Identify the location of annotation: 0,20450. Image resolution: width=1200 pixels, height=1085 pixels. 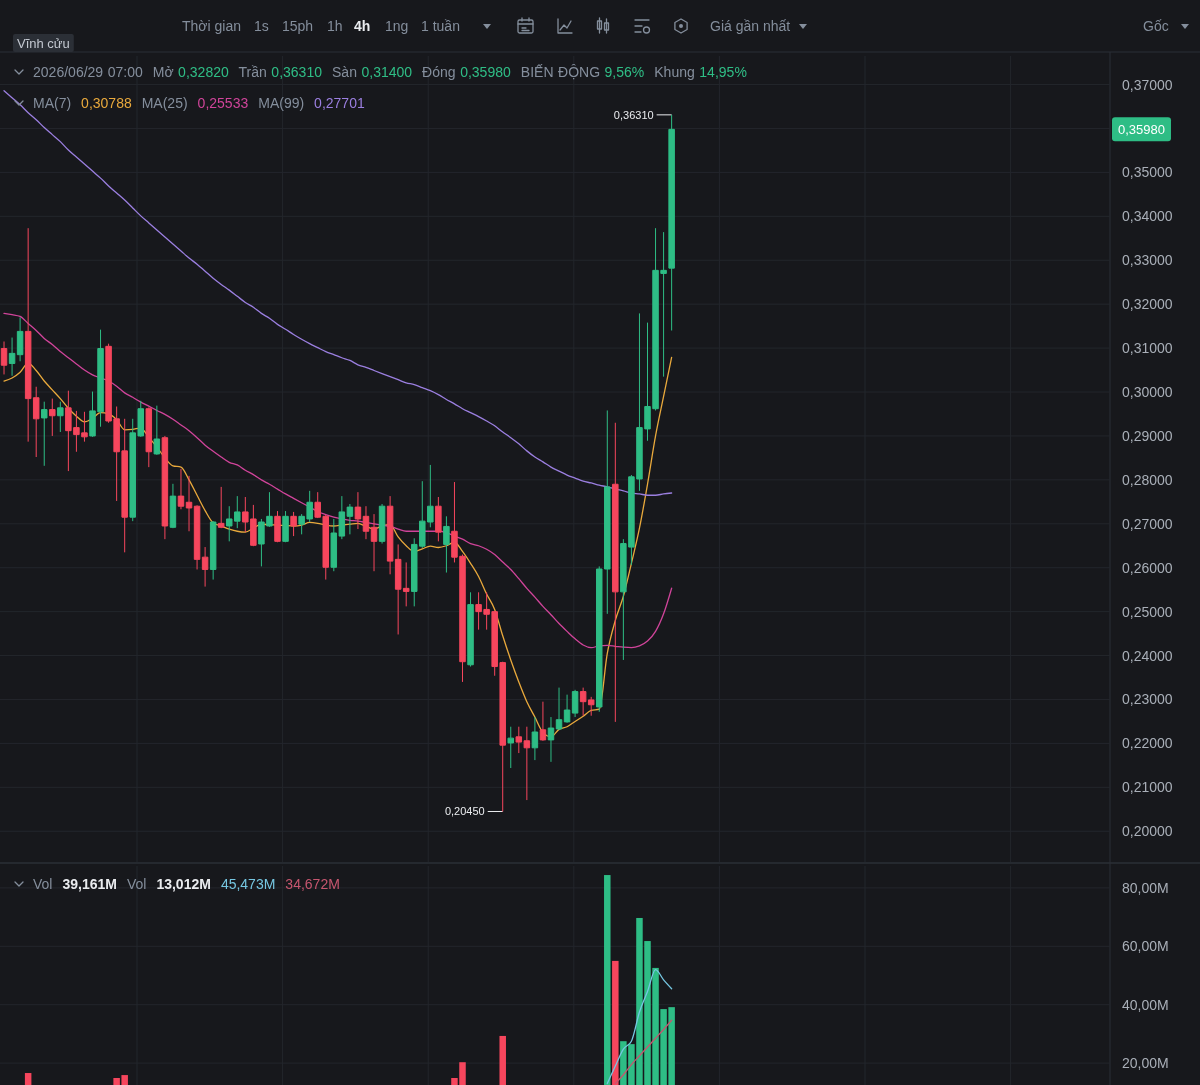
(464, 811).